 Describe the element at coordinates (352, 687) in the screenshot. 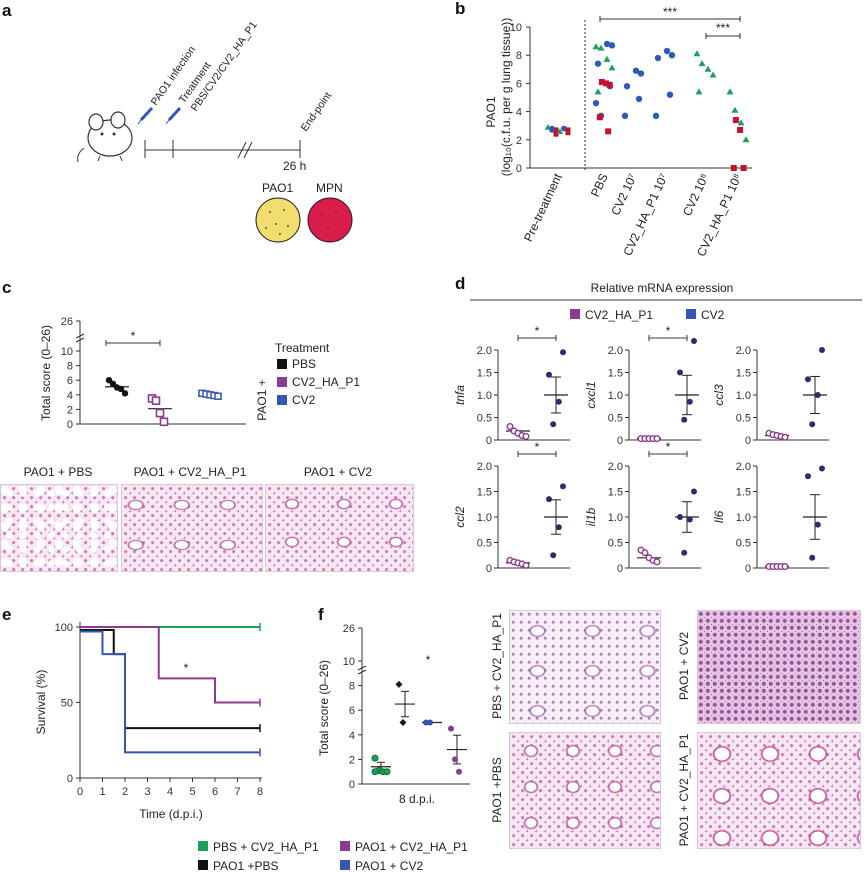

I see `f-ytick-label: 8` at that location.